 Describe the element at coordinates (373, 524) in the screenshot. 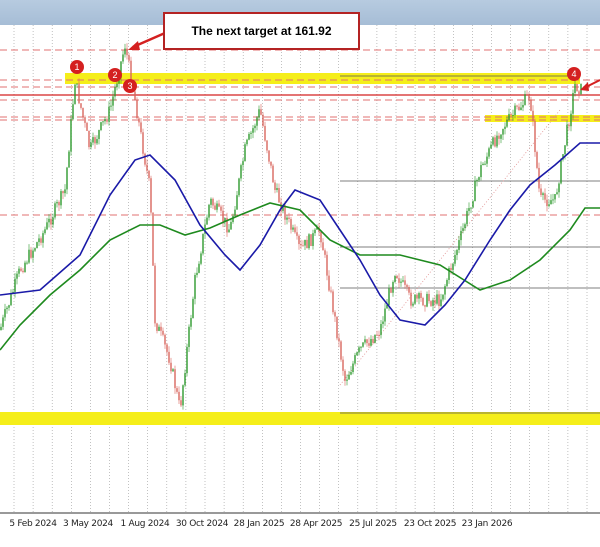

I see `x-tick-label: 25 Jul 2025` at that location.